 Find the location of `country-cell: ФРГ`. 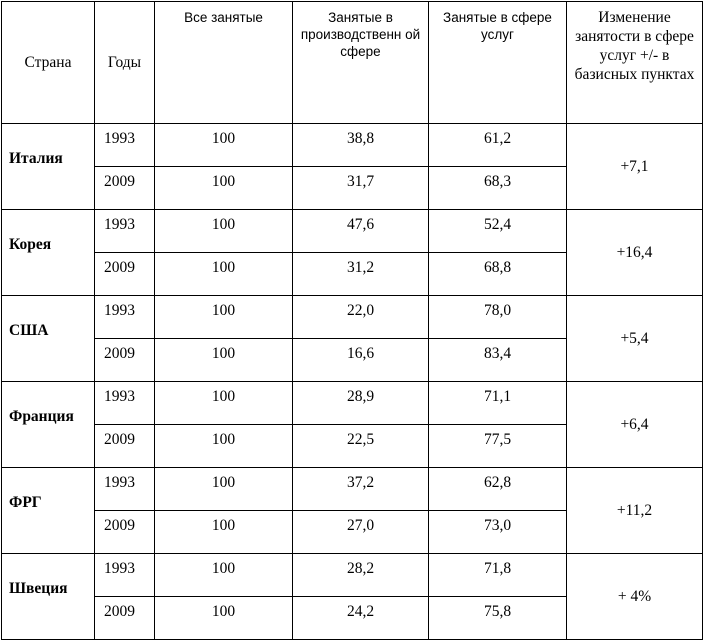

country-cell: ФРГ is located at coordinates (48, 510).